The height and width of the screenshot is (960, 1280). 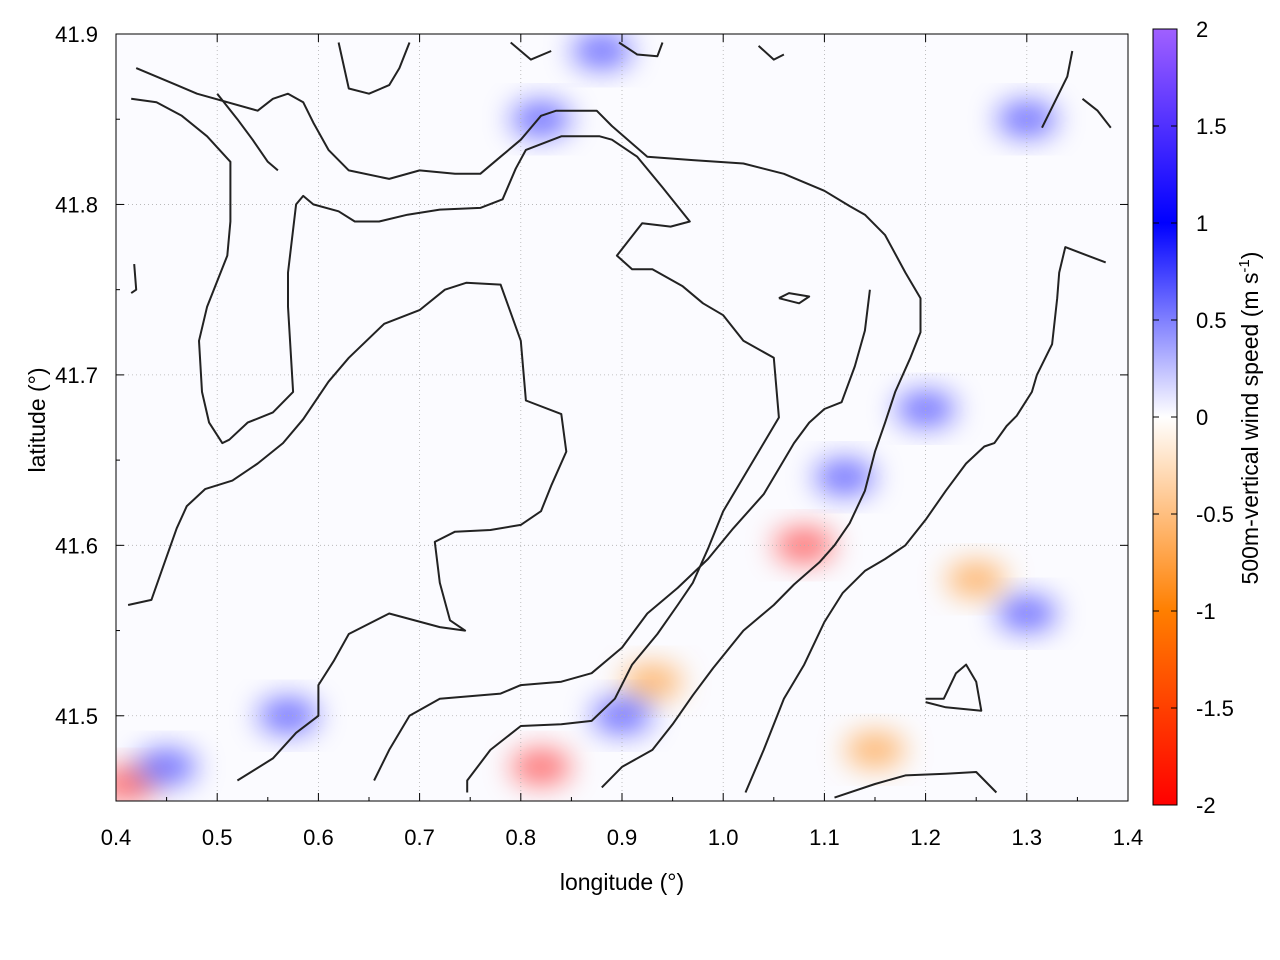 I want to click on colorbar-tick-label-0: 2, so click(x=1202, y=29).